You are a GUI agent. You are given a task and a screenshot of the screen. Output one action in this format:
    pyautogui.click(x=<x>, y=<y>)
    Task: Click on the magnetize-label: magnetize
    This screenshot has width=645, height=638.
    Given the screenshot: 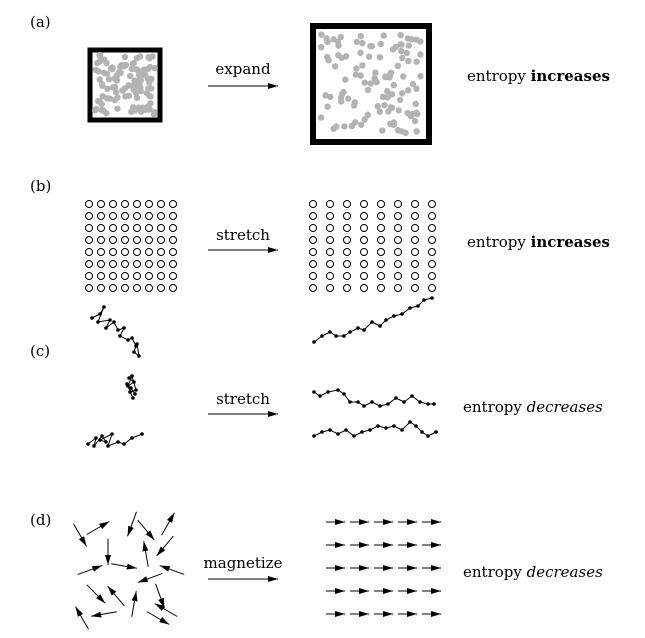 What is the action you would take?
    pyautogui.click(x=243, y=563)
    